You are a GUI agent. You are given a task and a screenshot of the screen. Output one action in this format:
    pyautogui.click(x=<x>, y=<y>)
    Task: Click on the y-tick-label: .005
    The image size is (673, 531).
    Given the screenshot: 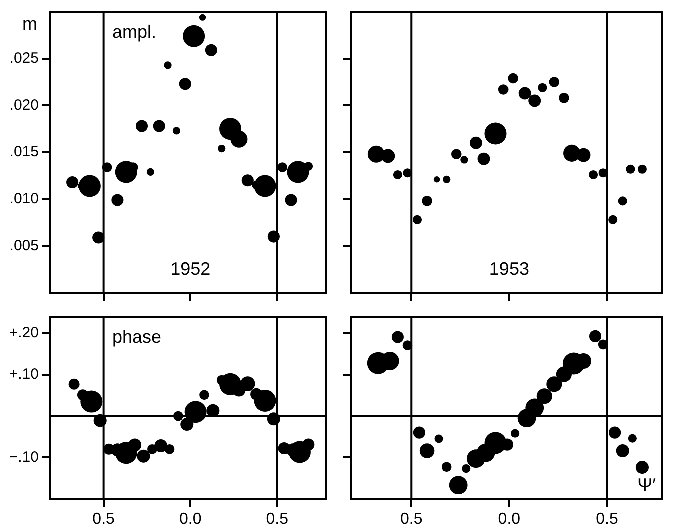 What is the action you would take?
    pyautogui.click(x=24, y=245)
    